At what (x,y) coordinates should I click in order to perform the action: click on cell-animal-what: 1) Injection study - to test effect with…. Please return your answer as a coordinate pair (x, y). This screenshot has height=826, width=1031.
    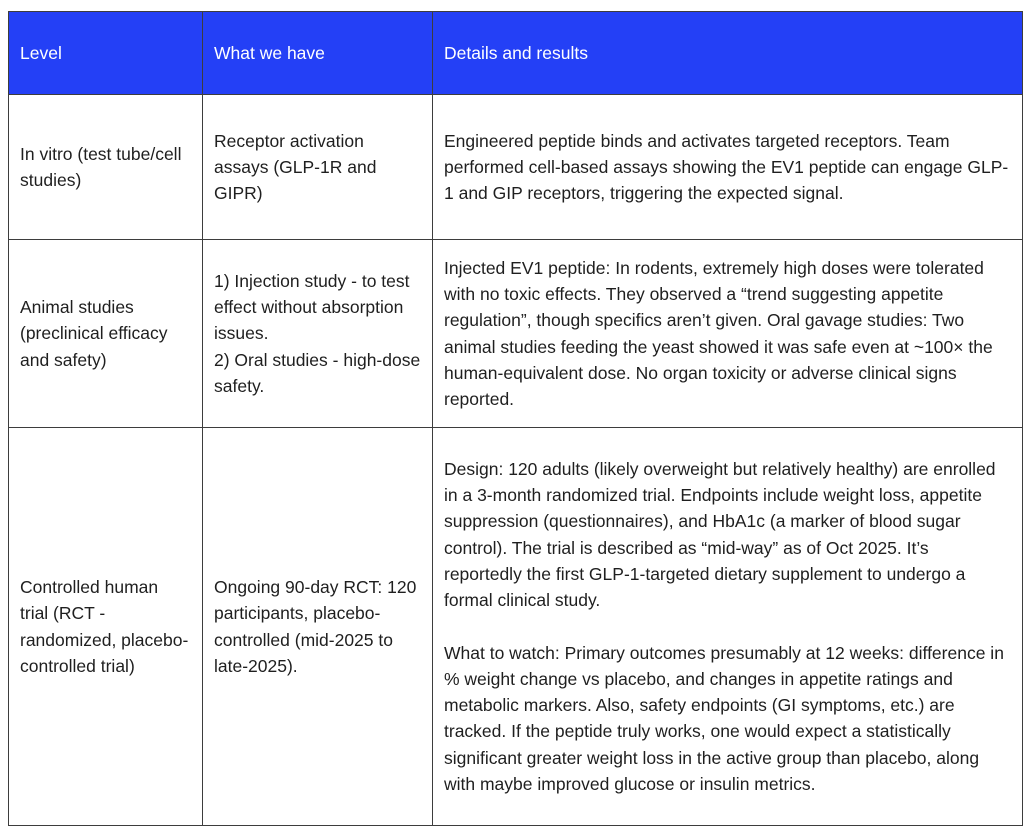
    Looking at the image, I should click on (317, 333).